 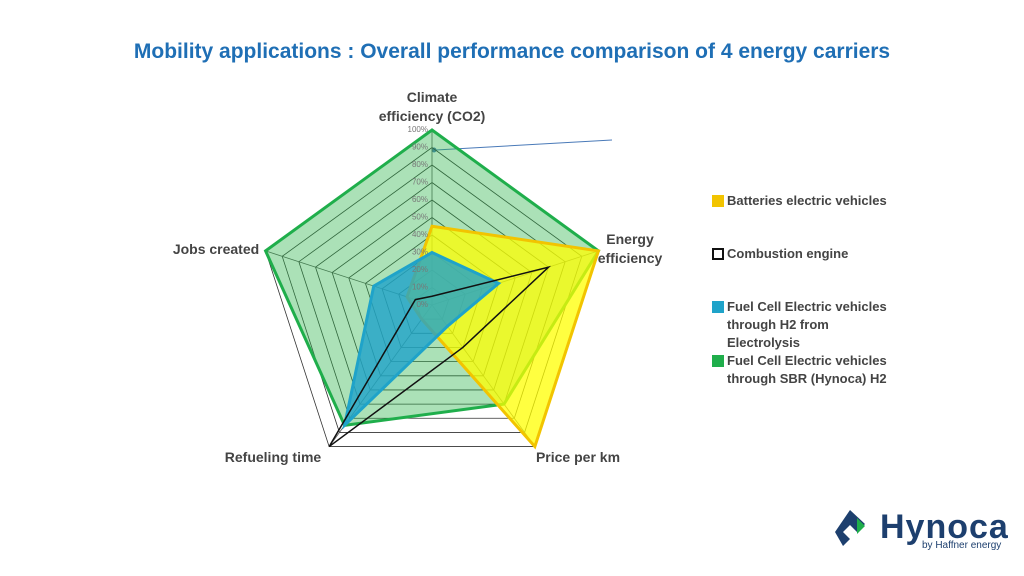 I want to click on r-tick-label: 60%, so click(x=420, y=199).